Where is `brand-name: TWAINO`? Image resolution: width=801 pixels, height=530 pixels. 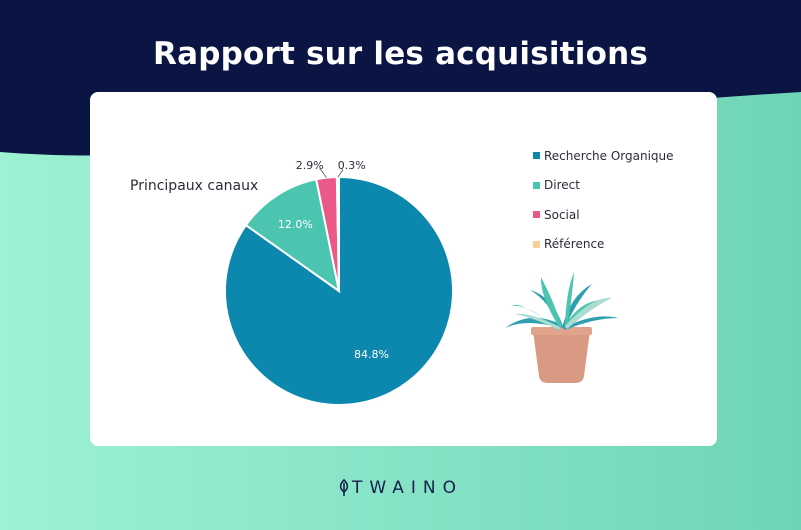
brand-name: TWAINO is located at coordinates (407, 488).